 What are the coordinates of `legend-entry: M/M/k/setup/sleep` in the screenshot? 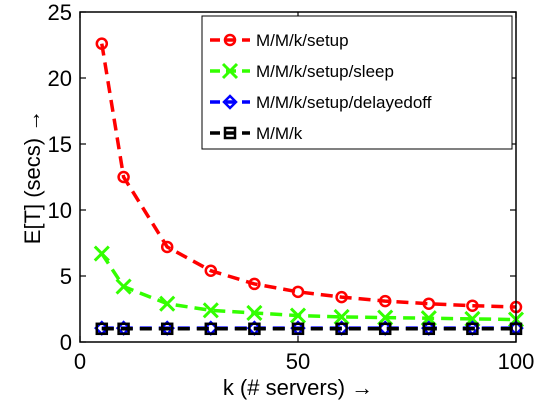 It's located at (302, 71).